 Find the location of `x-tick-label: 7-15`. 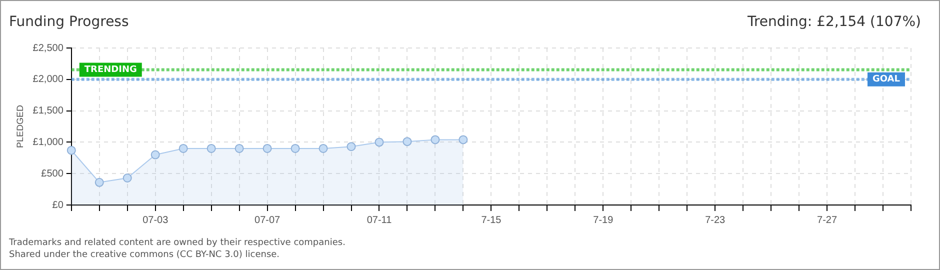

x-tick-label: 7-15 is located at coordinates (491, 220).